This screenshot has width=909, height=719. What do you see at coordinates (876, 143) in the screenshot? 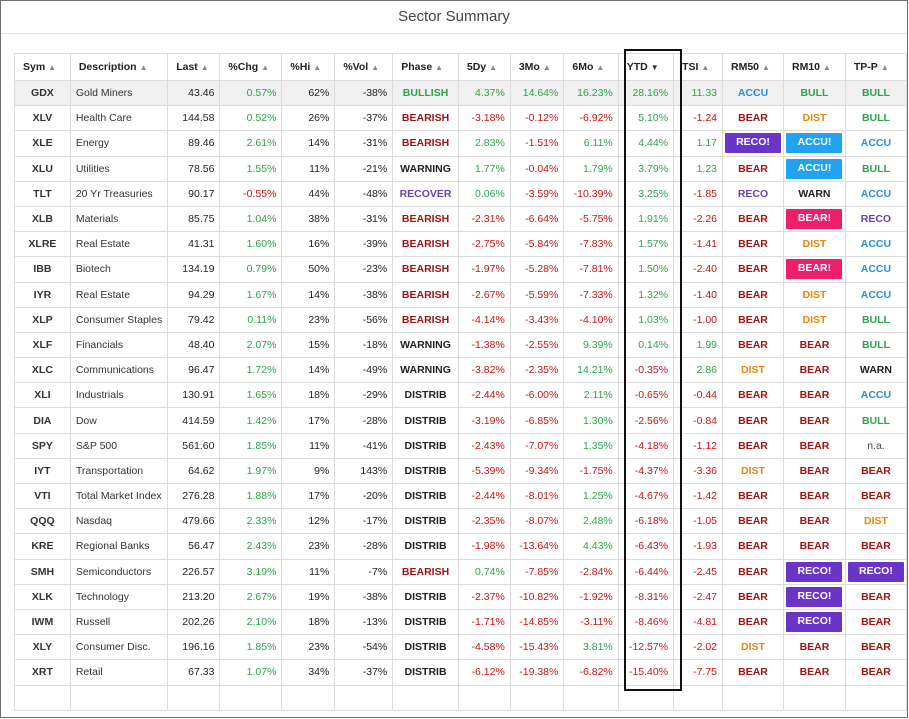
I see `tpp-cell: ACCU` at bounding box center [876, 143].